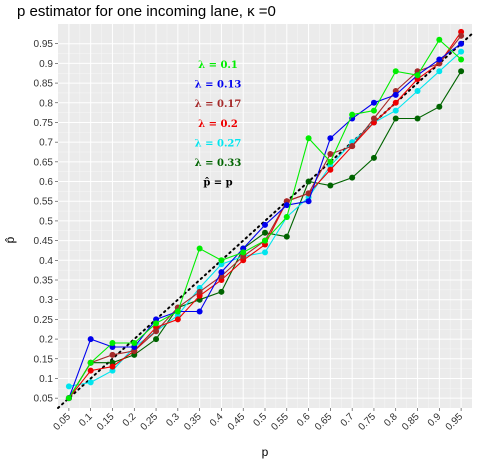 This screenshot has height=461, width=478. Describe the element at coordinates (46, 379) in the screenshot. I see `y-tick-label: 0.1` at that location.